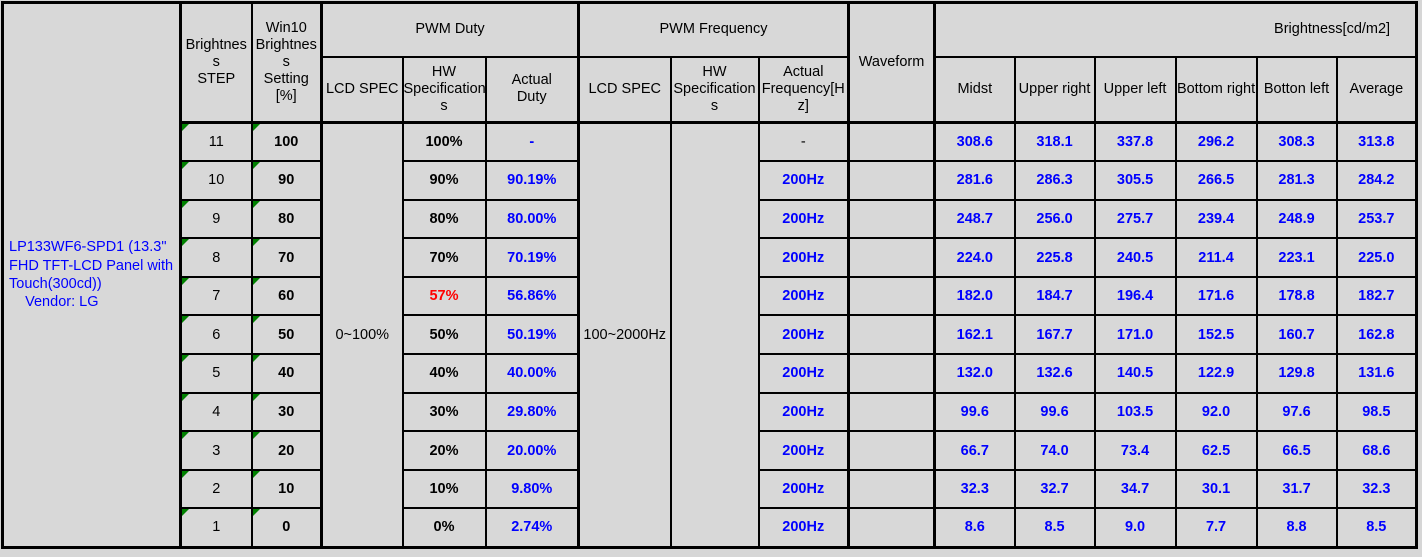 This screenshot has width=1422, height=557. I want to click on brightness-cell: 281.6, so click(974, 180).